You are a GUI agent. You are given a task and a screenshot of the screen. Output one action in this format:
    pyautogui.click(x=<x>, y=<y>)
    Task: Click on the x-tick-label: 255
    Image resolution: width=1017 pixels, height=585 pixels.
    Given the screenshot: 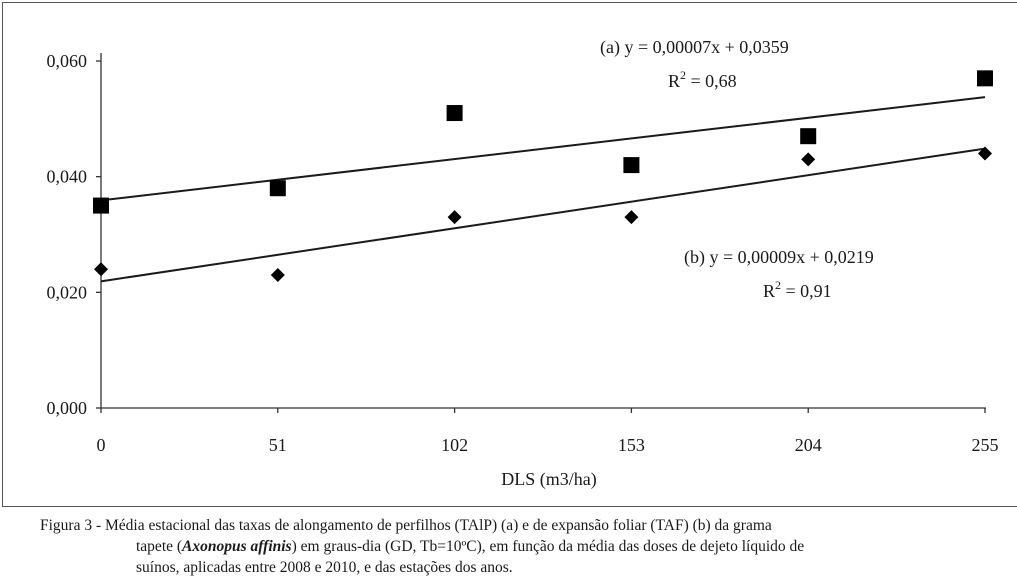 What is the action you would take?
    pyautogui.click(x=985, y=445)
    